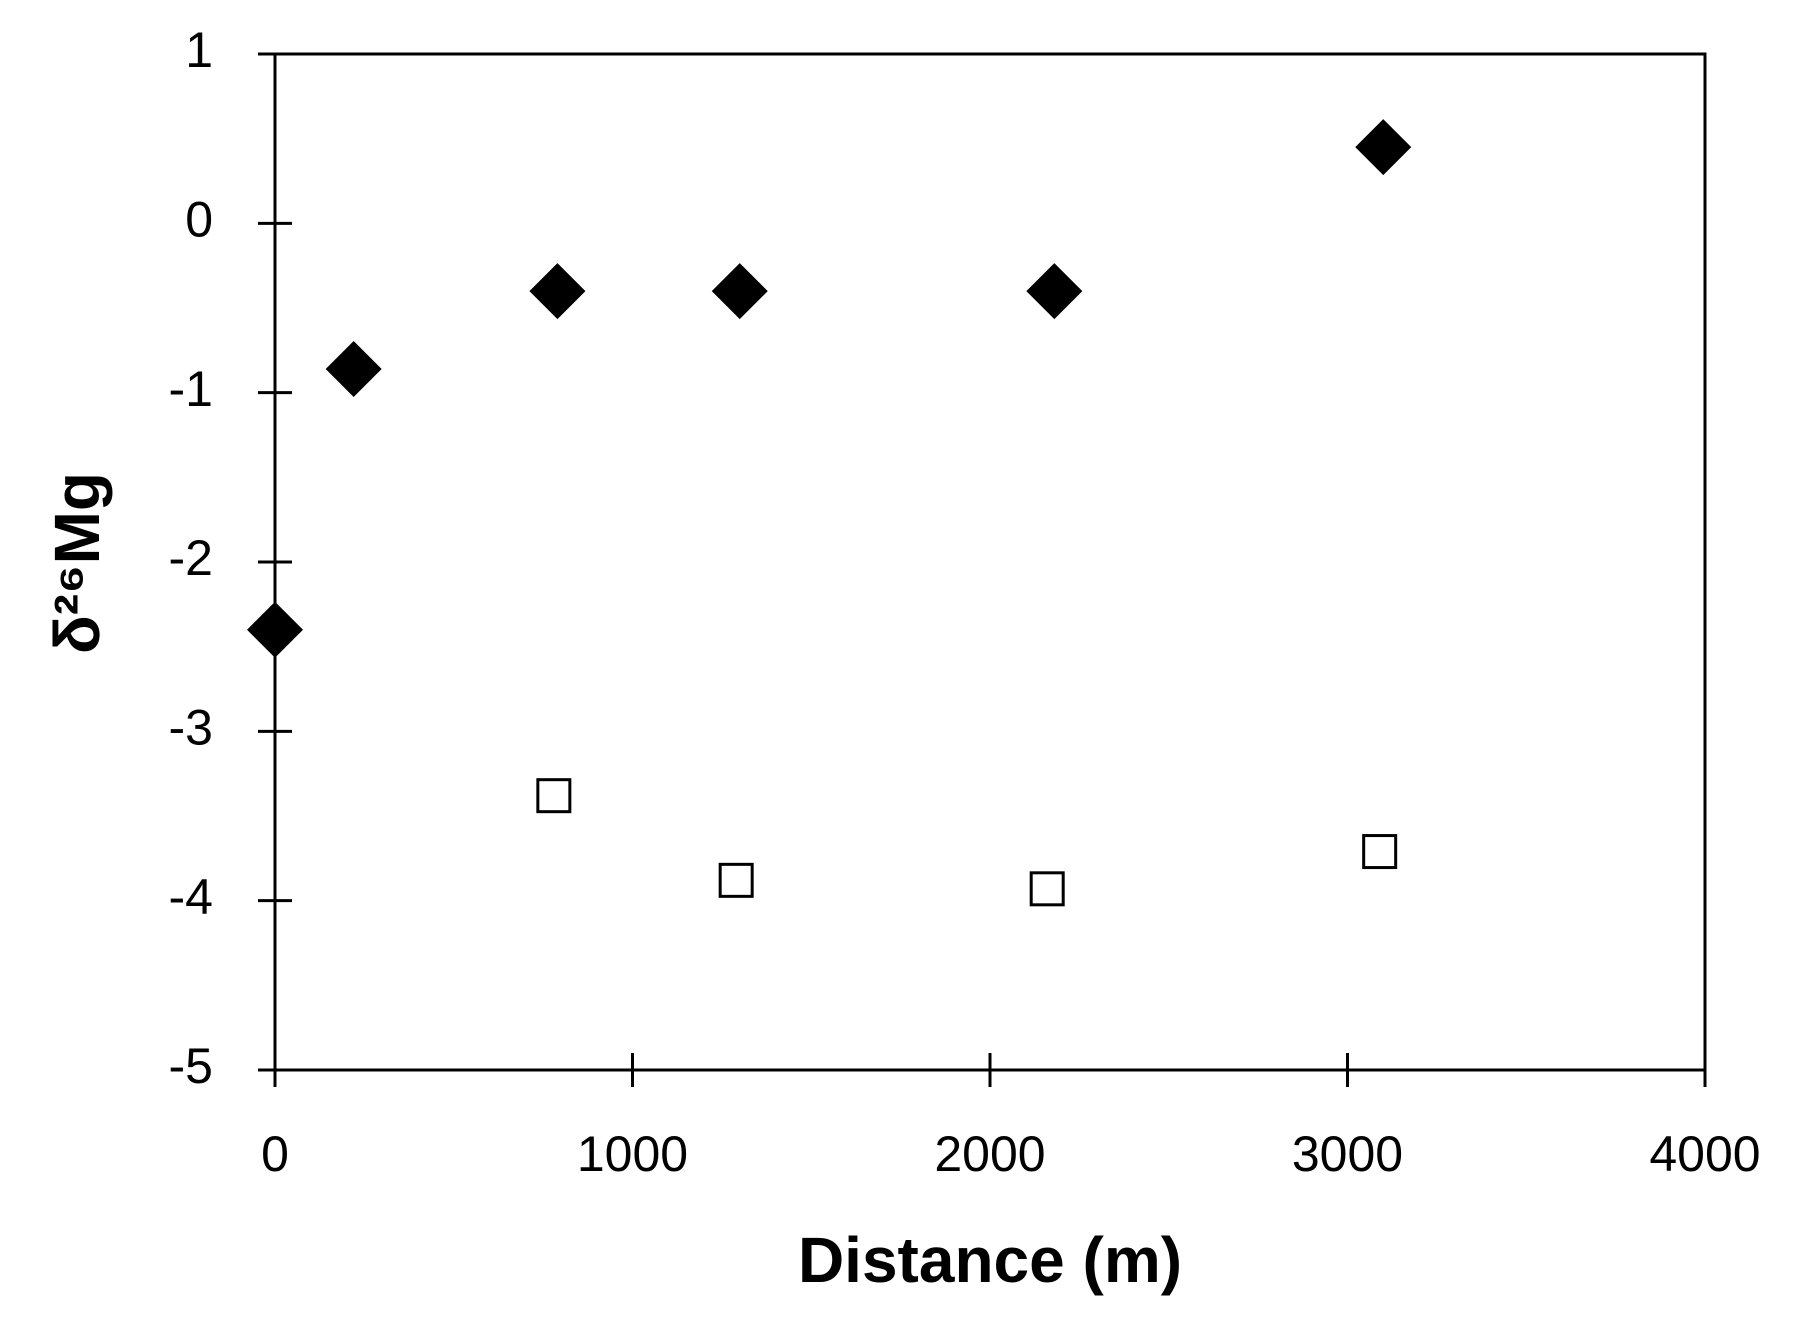 The height and width of the screenshot is (1337, 1800). What do you see at coordinates (275, 1154) in the screenshot?
I see `x-tick-label: 0` at bounding box center [275, 1154].